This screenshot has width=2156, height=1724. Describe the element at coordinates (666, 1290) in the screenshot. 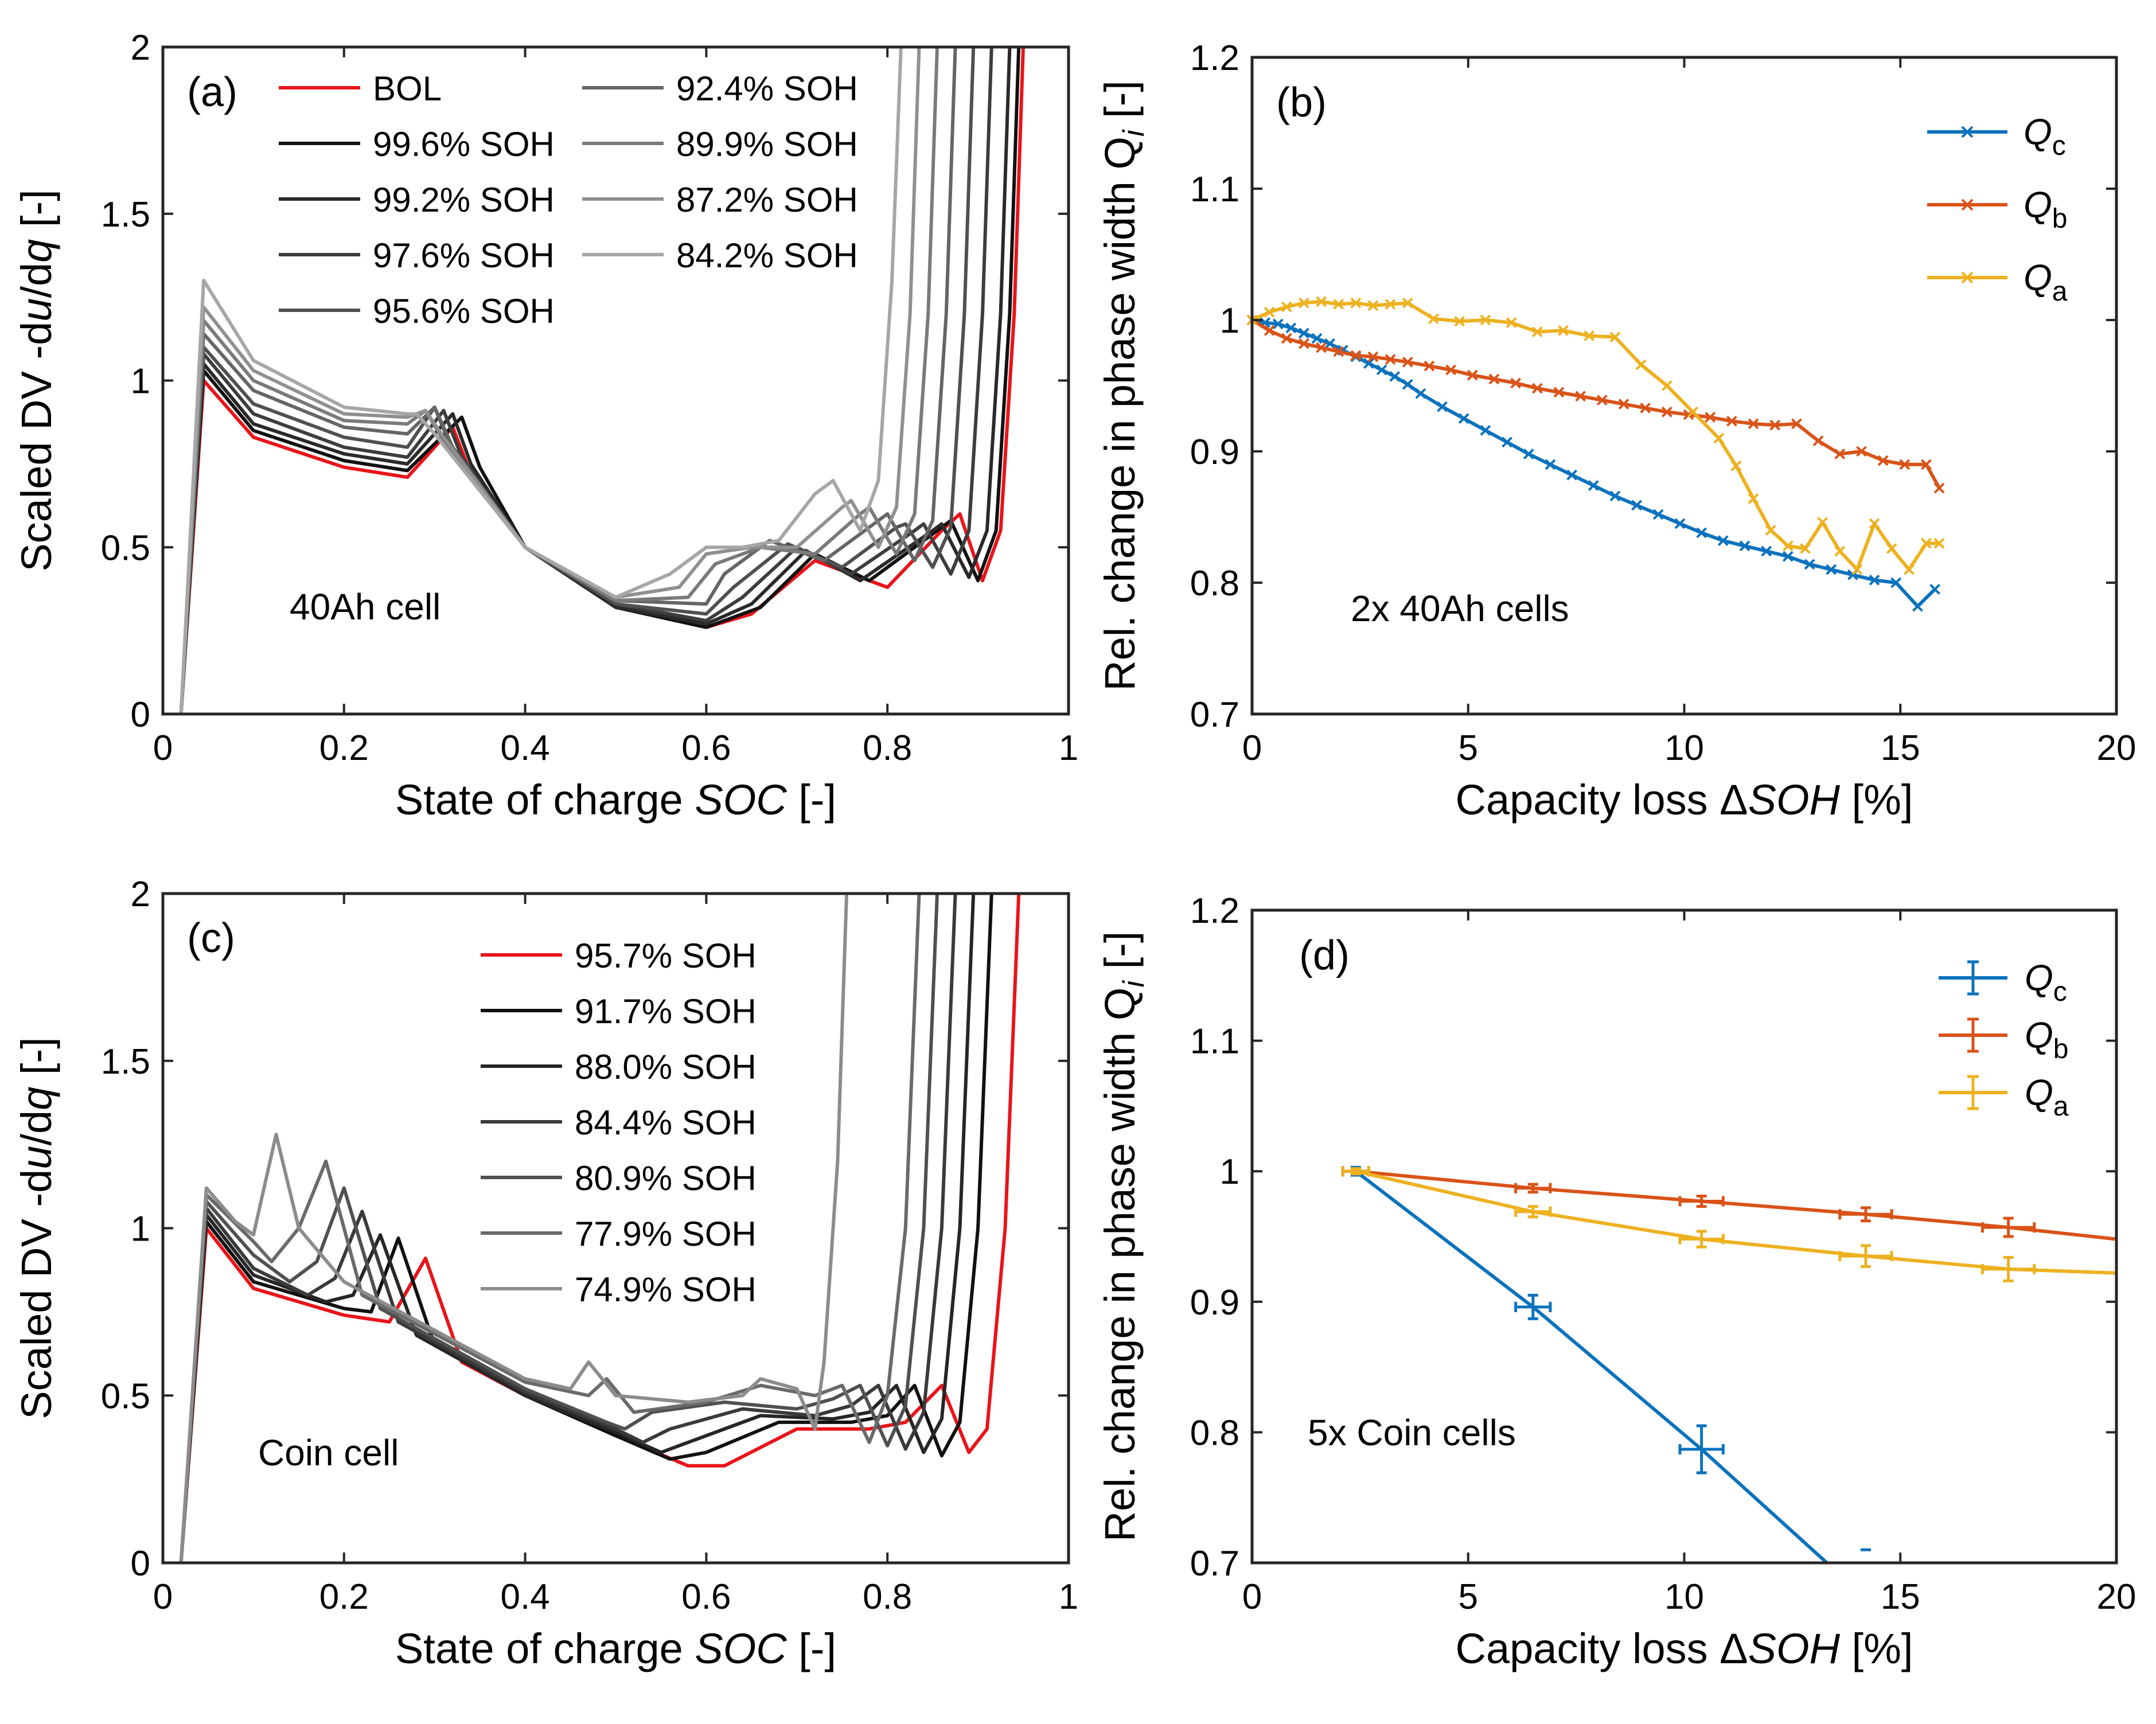

I see `legend-label: 74.9% SOH` at that location.